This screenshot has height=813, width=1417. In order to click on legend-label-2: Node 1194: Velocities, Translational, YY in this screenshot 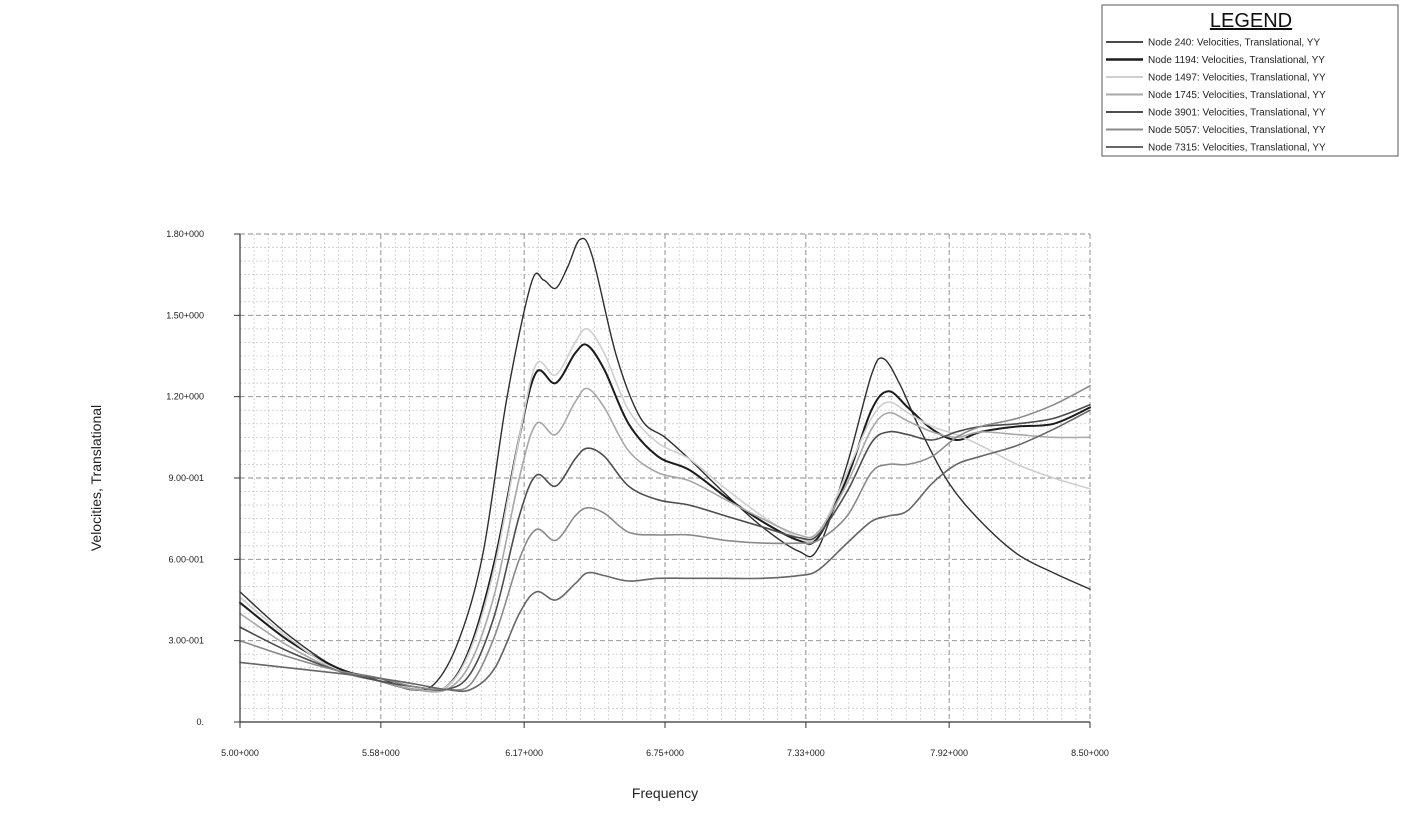, I will do `click(1236, 60)`.